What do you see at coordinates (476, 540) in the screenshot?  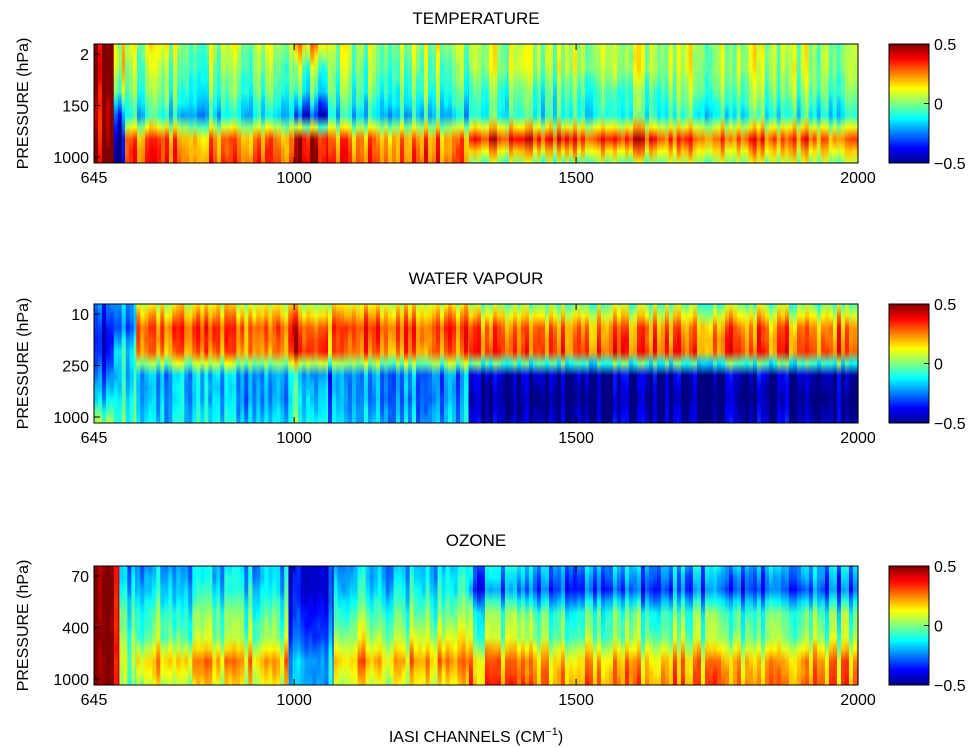 I see `panel-title: OZONE` at bounding box center [476, 540].